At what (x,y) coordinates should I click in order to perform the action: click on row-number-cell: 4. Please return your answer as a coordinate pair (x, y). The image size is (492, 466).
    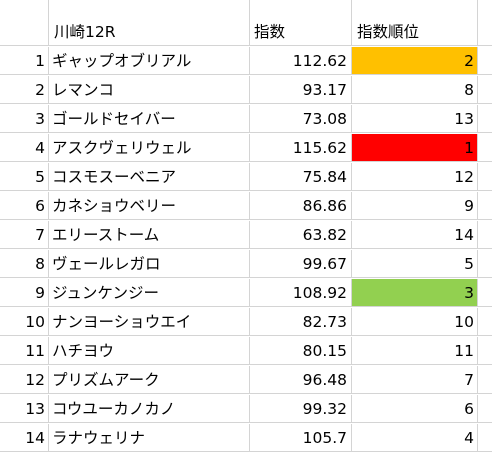
    Looking at the image, I should click on (24, 148).